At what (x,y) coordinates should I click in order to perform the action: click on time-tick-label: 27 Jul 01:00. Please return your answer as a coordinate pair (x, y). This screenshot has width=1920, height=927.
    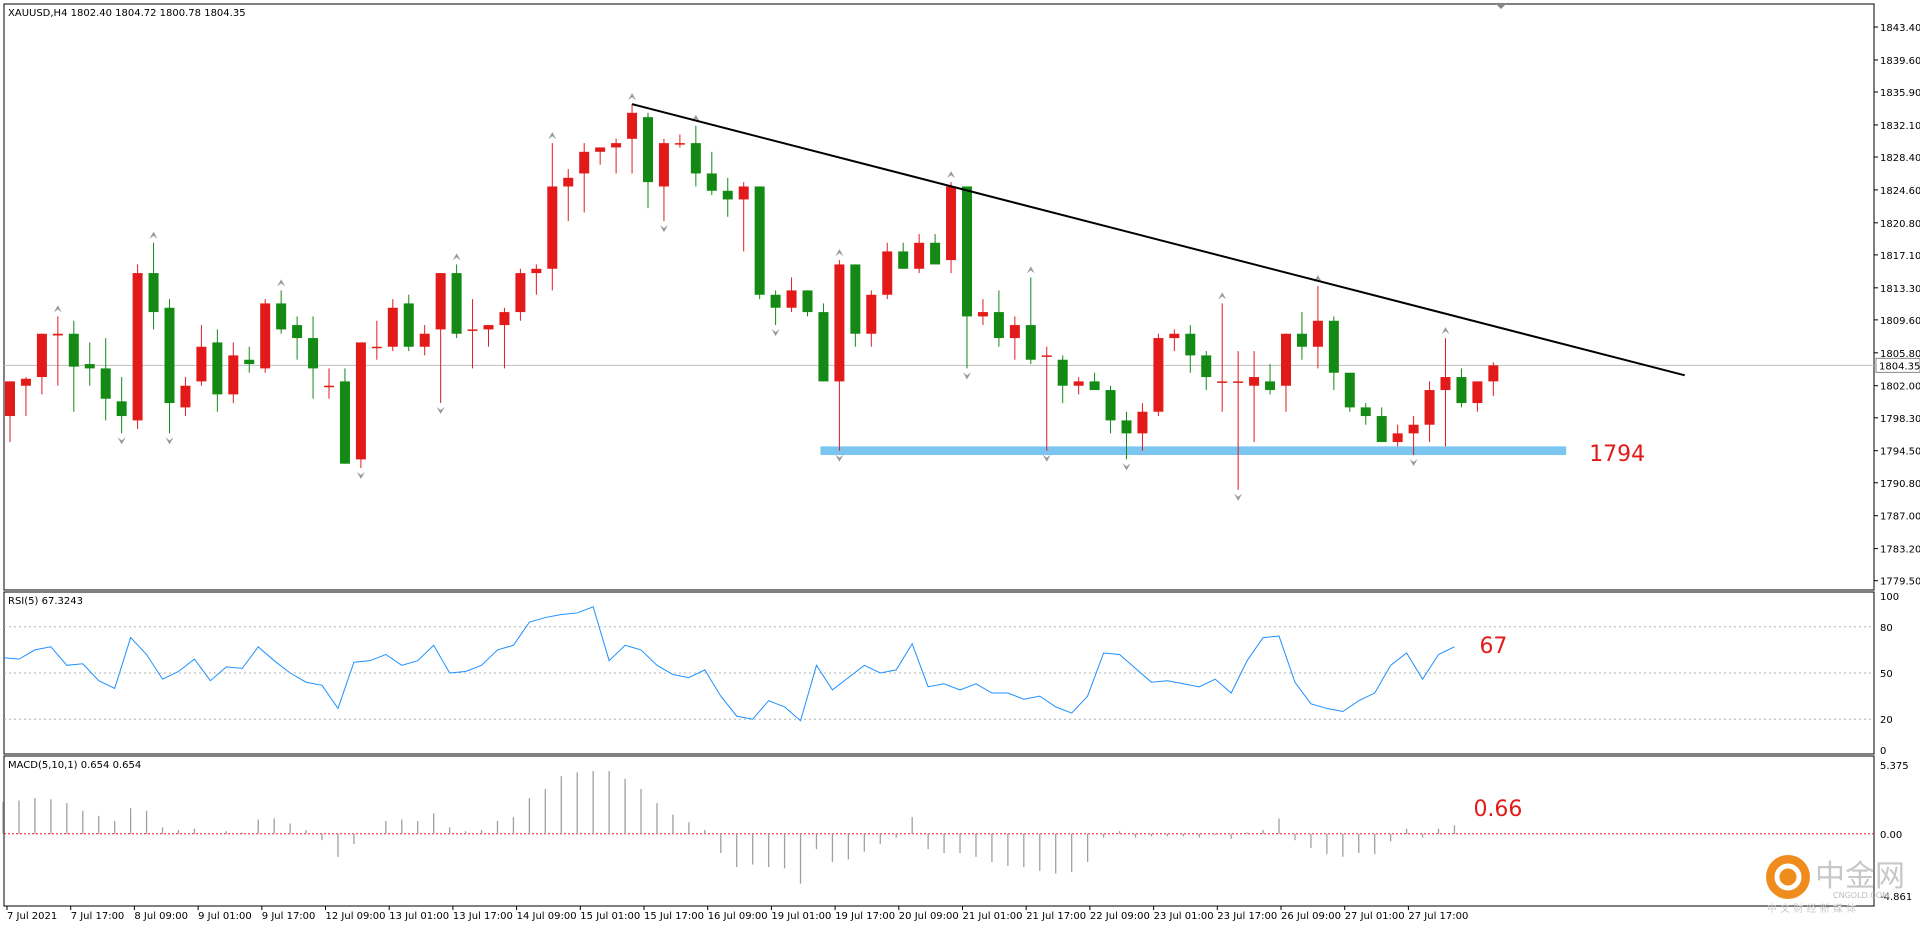
    Looking at the image, I should click on (1375, 916).